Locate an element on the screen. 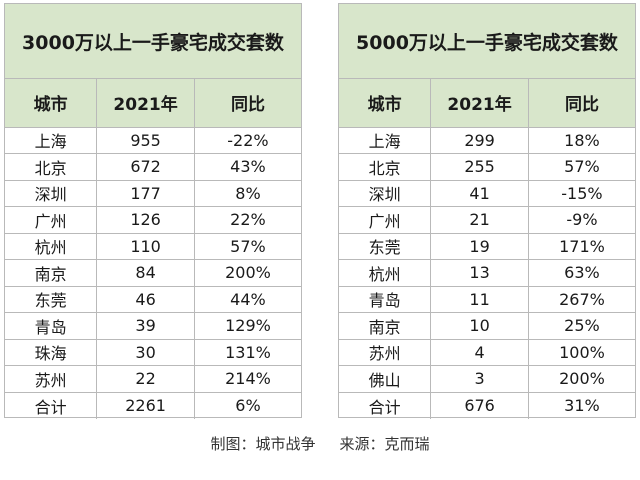 This screenshot has width=640, height=480. table-row: 苏州 4 100% is located at coordinates (487, 352).